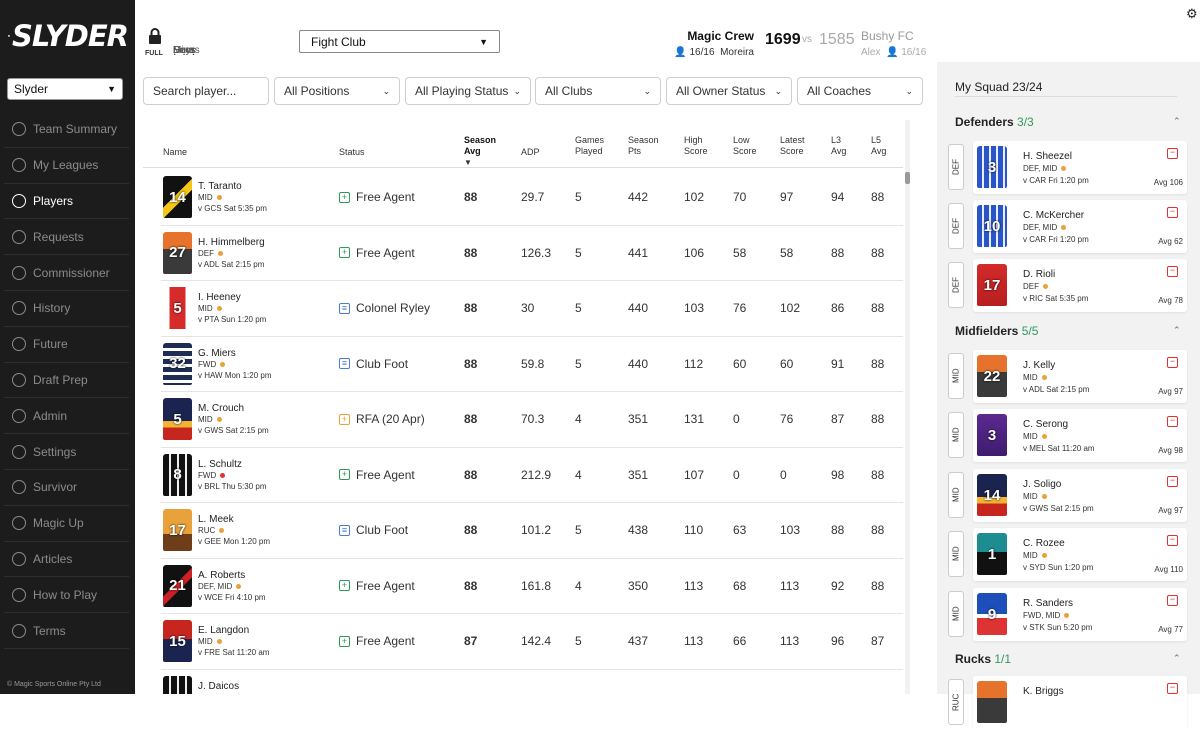  Describe the element at coordinates (65, 89) in the screenshot. I see `league-select: Slyder ▼` at that location.